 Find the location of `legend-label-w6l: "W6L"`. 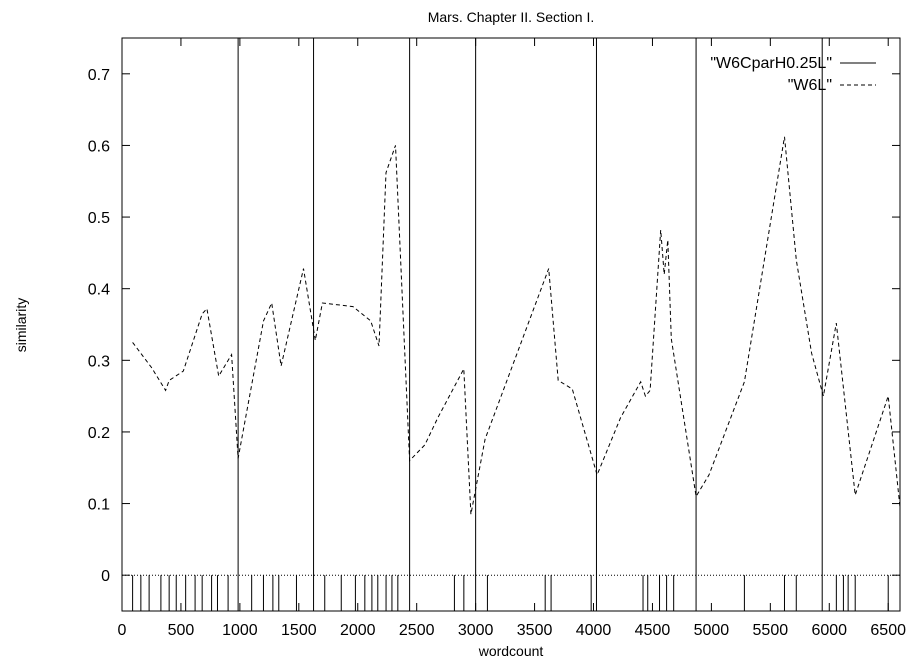

legend-label-w6l: "W6L" is located at coordinates (810, 85).